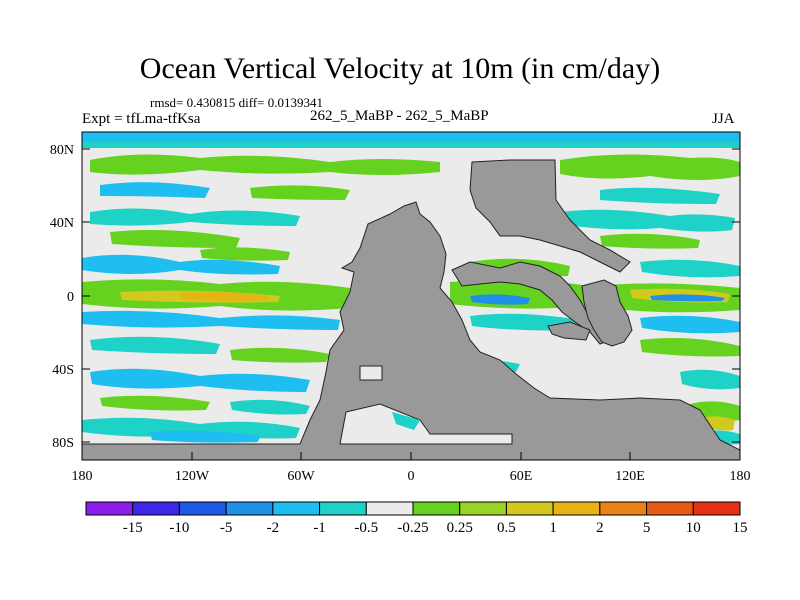 The width and height of the screenshot is (800, 600). I want to click on colorbar-label: -10, so click(179, 528).